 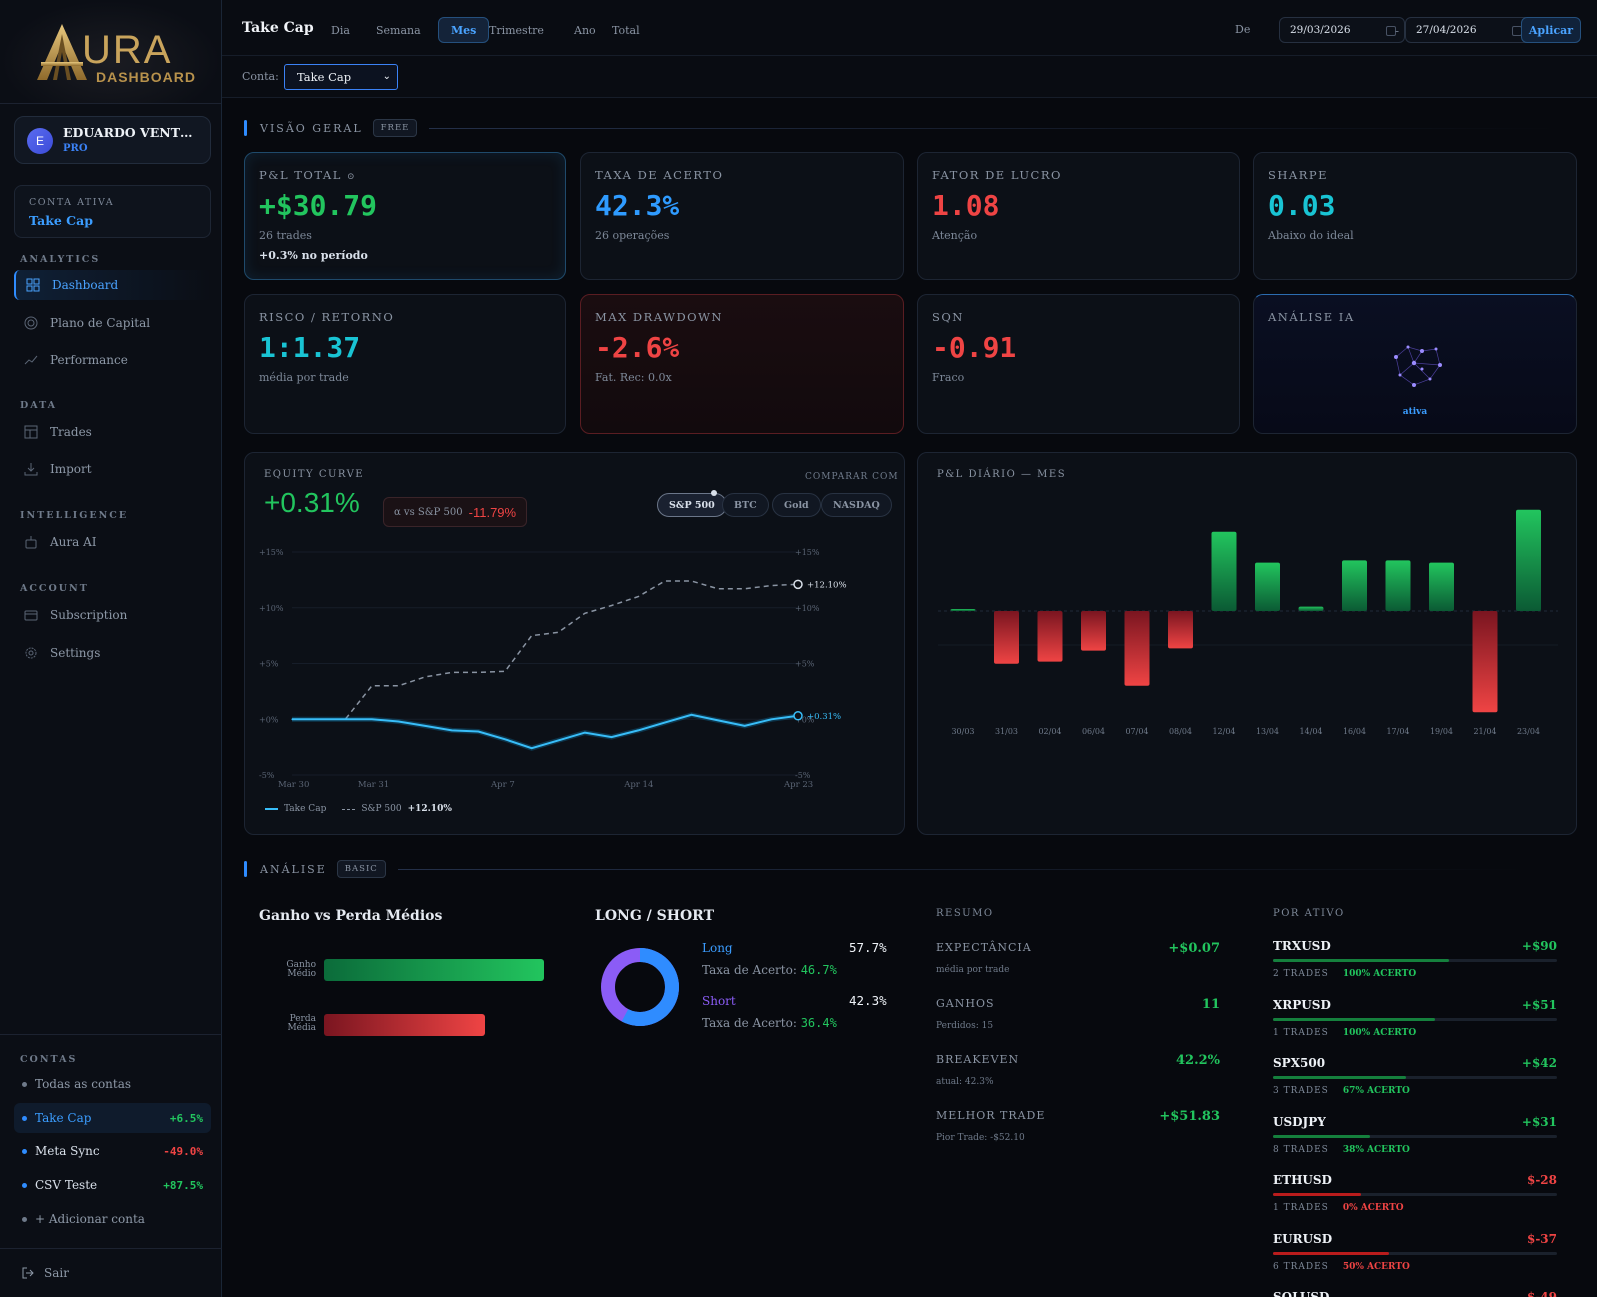 I want to click on asset-trades: 1 TRADES, so click(x=1301, y=1208).